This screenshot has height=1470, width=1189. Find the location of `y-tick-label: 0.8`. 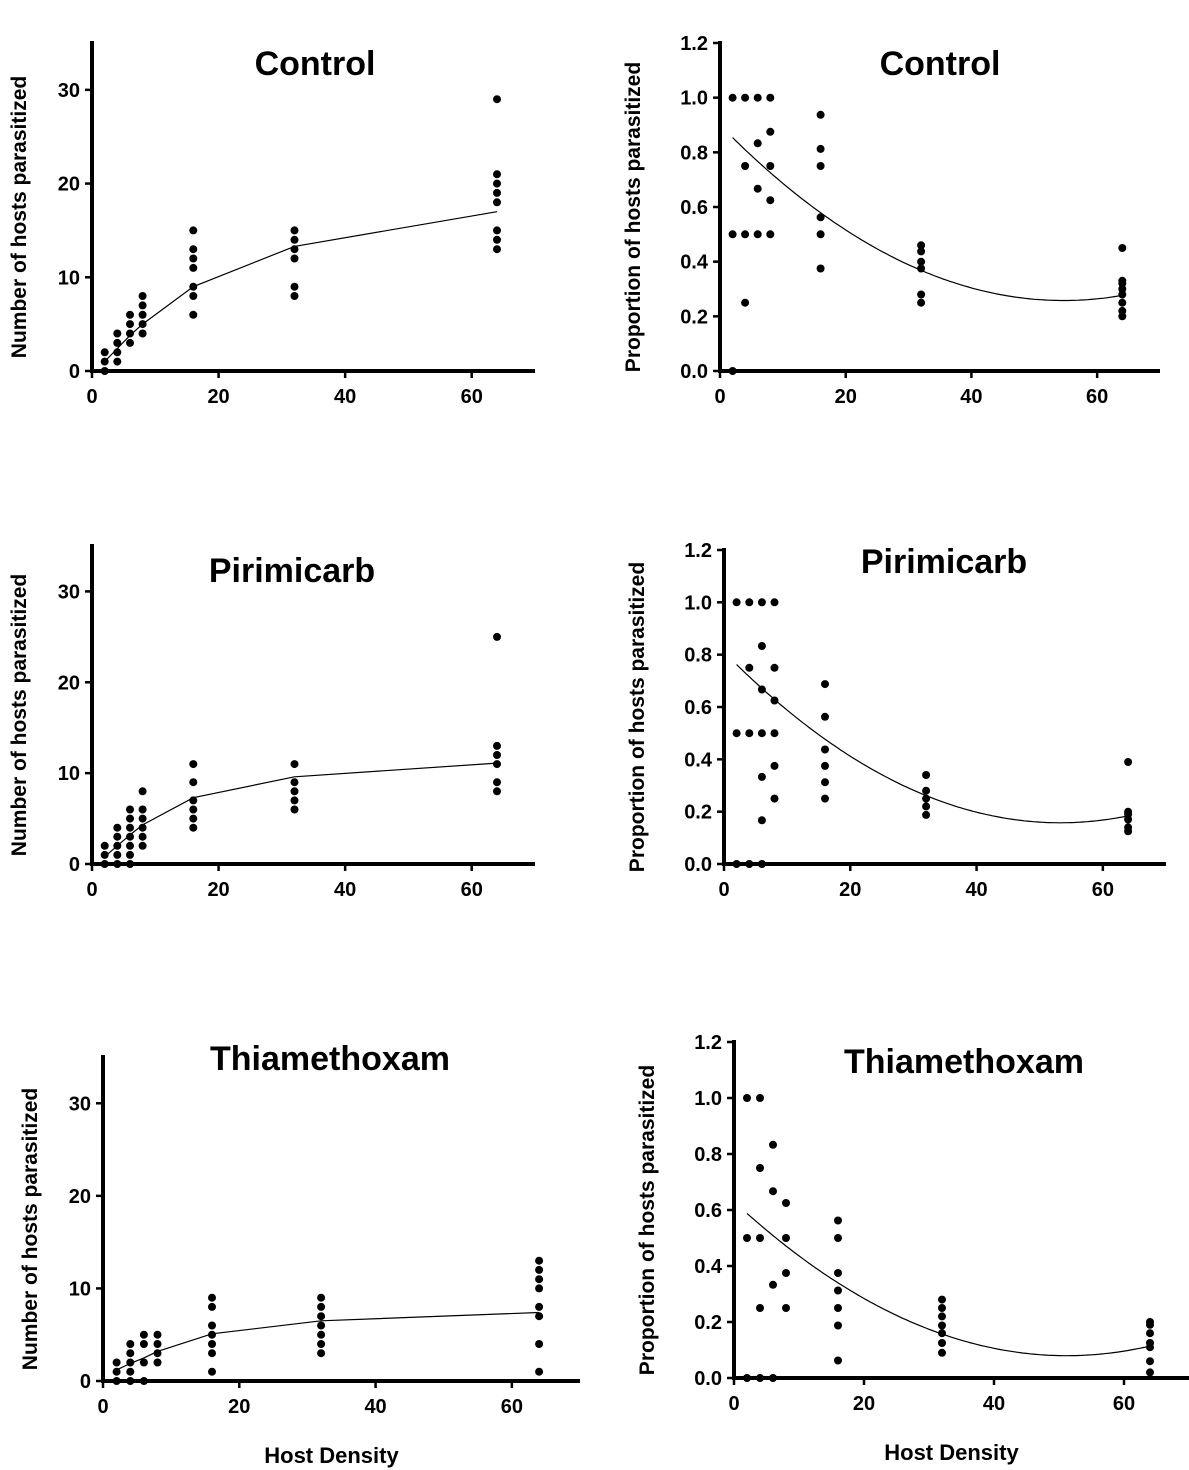

y-tick-label: 0.8 is located at coordinates (708, 1155).